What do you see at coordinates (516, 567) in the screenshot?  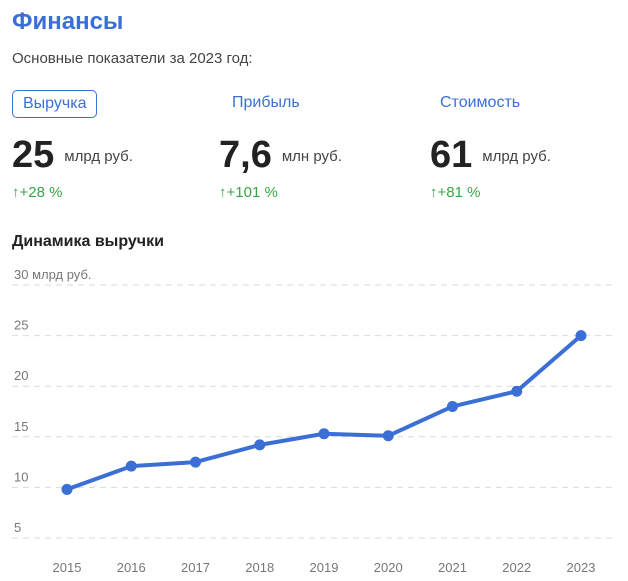 I see `x-tick-label-2022: 2022` at bounding box center [516, 567].